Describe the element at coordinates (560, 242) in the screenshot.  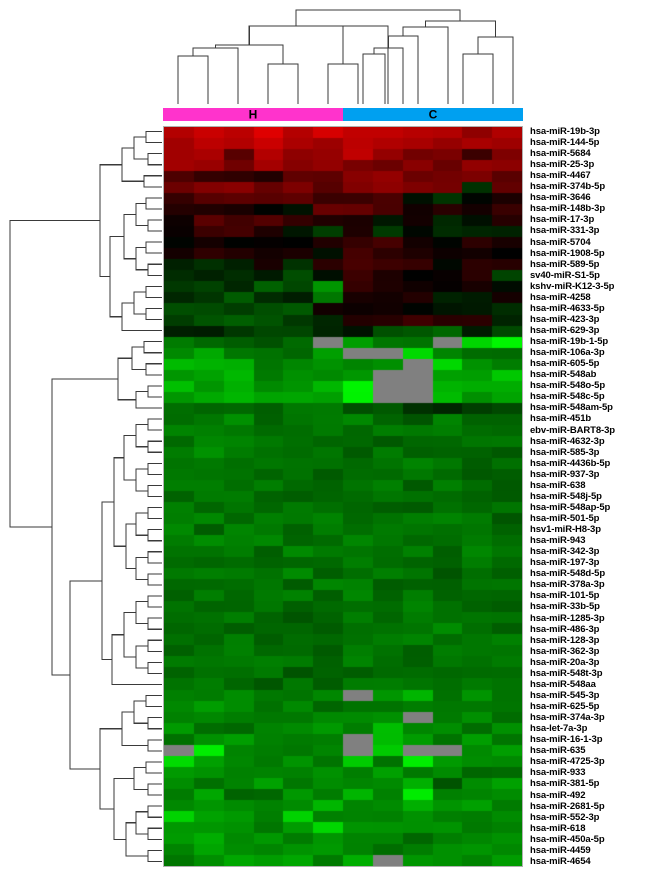
I see `row-label: hsa-miR-5704` at that location.